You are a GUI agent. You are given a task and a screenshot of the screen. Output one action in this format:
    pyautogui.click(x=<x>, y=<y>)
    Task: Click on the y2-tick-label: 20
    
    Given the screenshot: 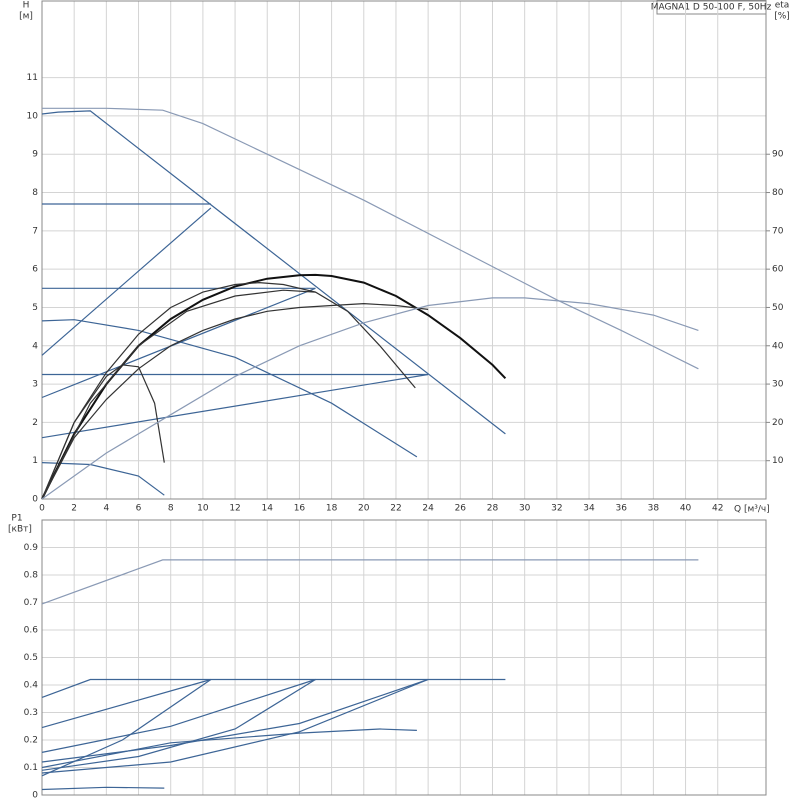 What is the action you would take?
    pyautogui.click(x=778, y=423)
    